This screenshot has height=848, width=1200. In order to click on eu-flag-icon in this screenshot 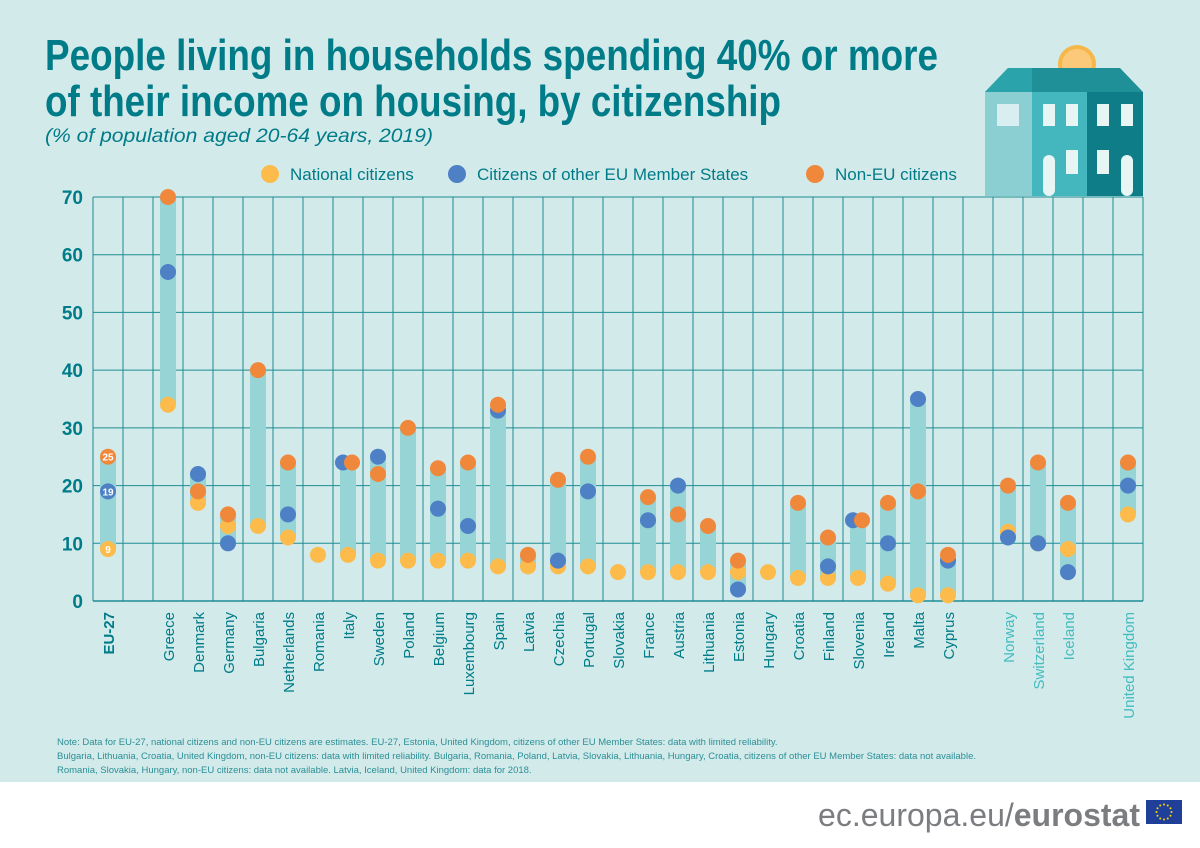, I will do `click(1164, 812)`.